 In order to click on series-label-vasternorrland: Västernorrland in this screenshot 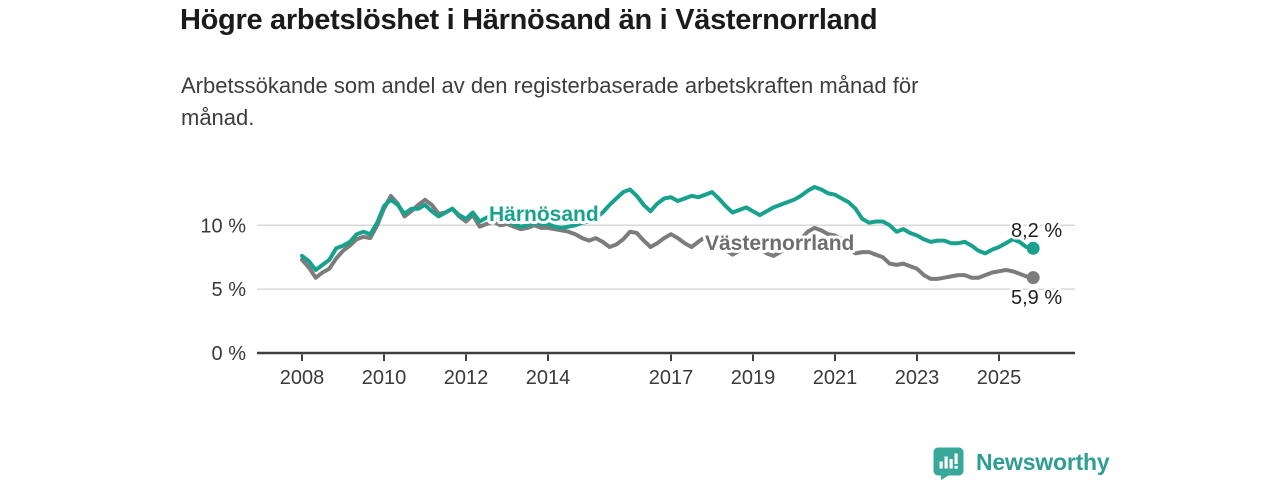, I will do `click(779, 243)`.